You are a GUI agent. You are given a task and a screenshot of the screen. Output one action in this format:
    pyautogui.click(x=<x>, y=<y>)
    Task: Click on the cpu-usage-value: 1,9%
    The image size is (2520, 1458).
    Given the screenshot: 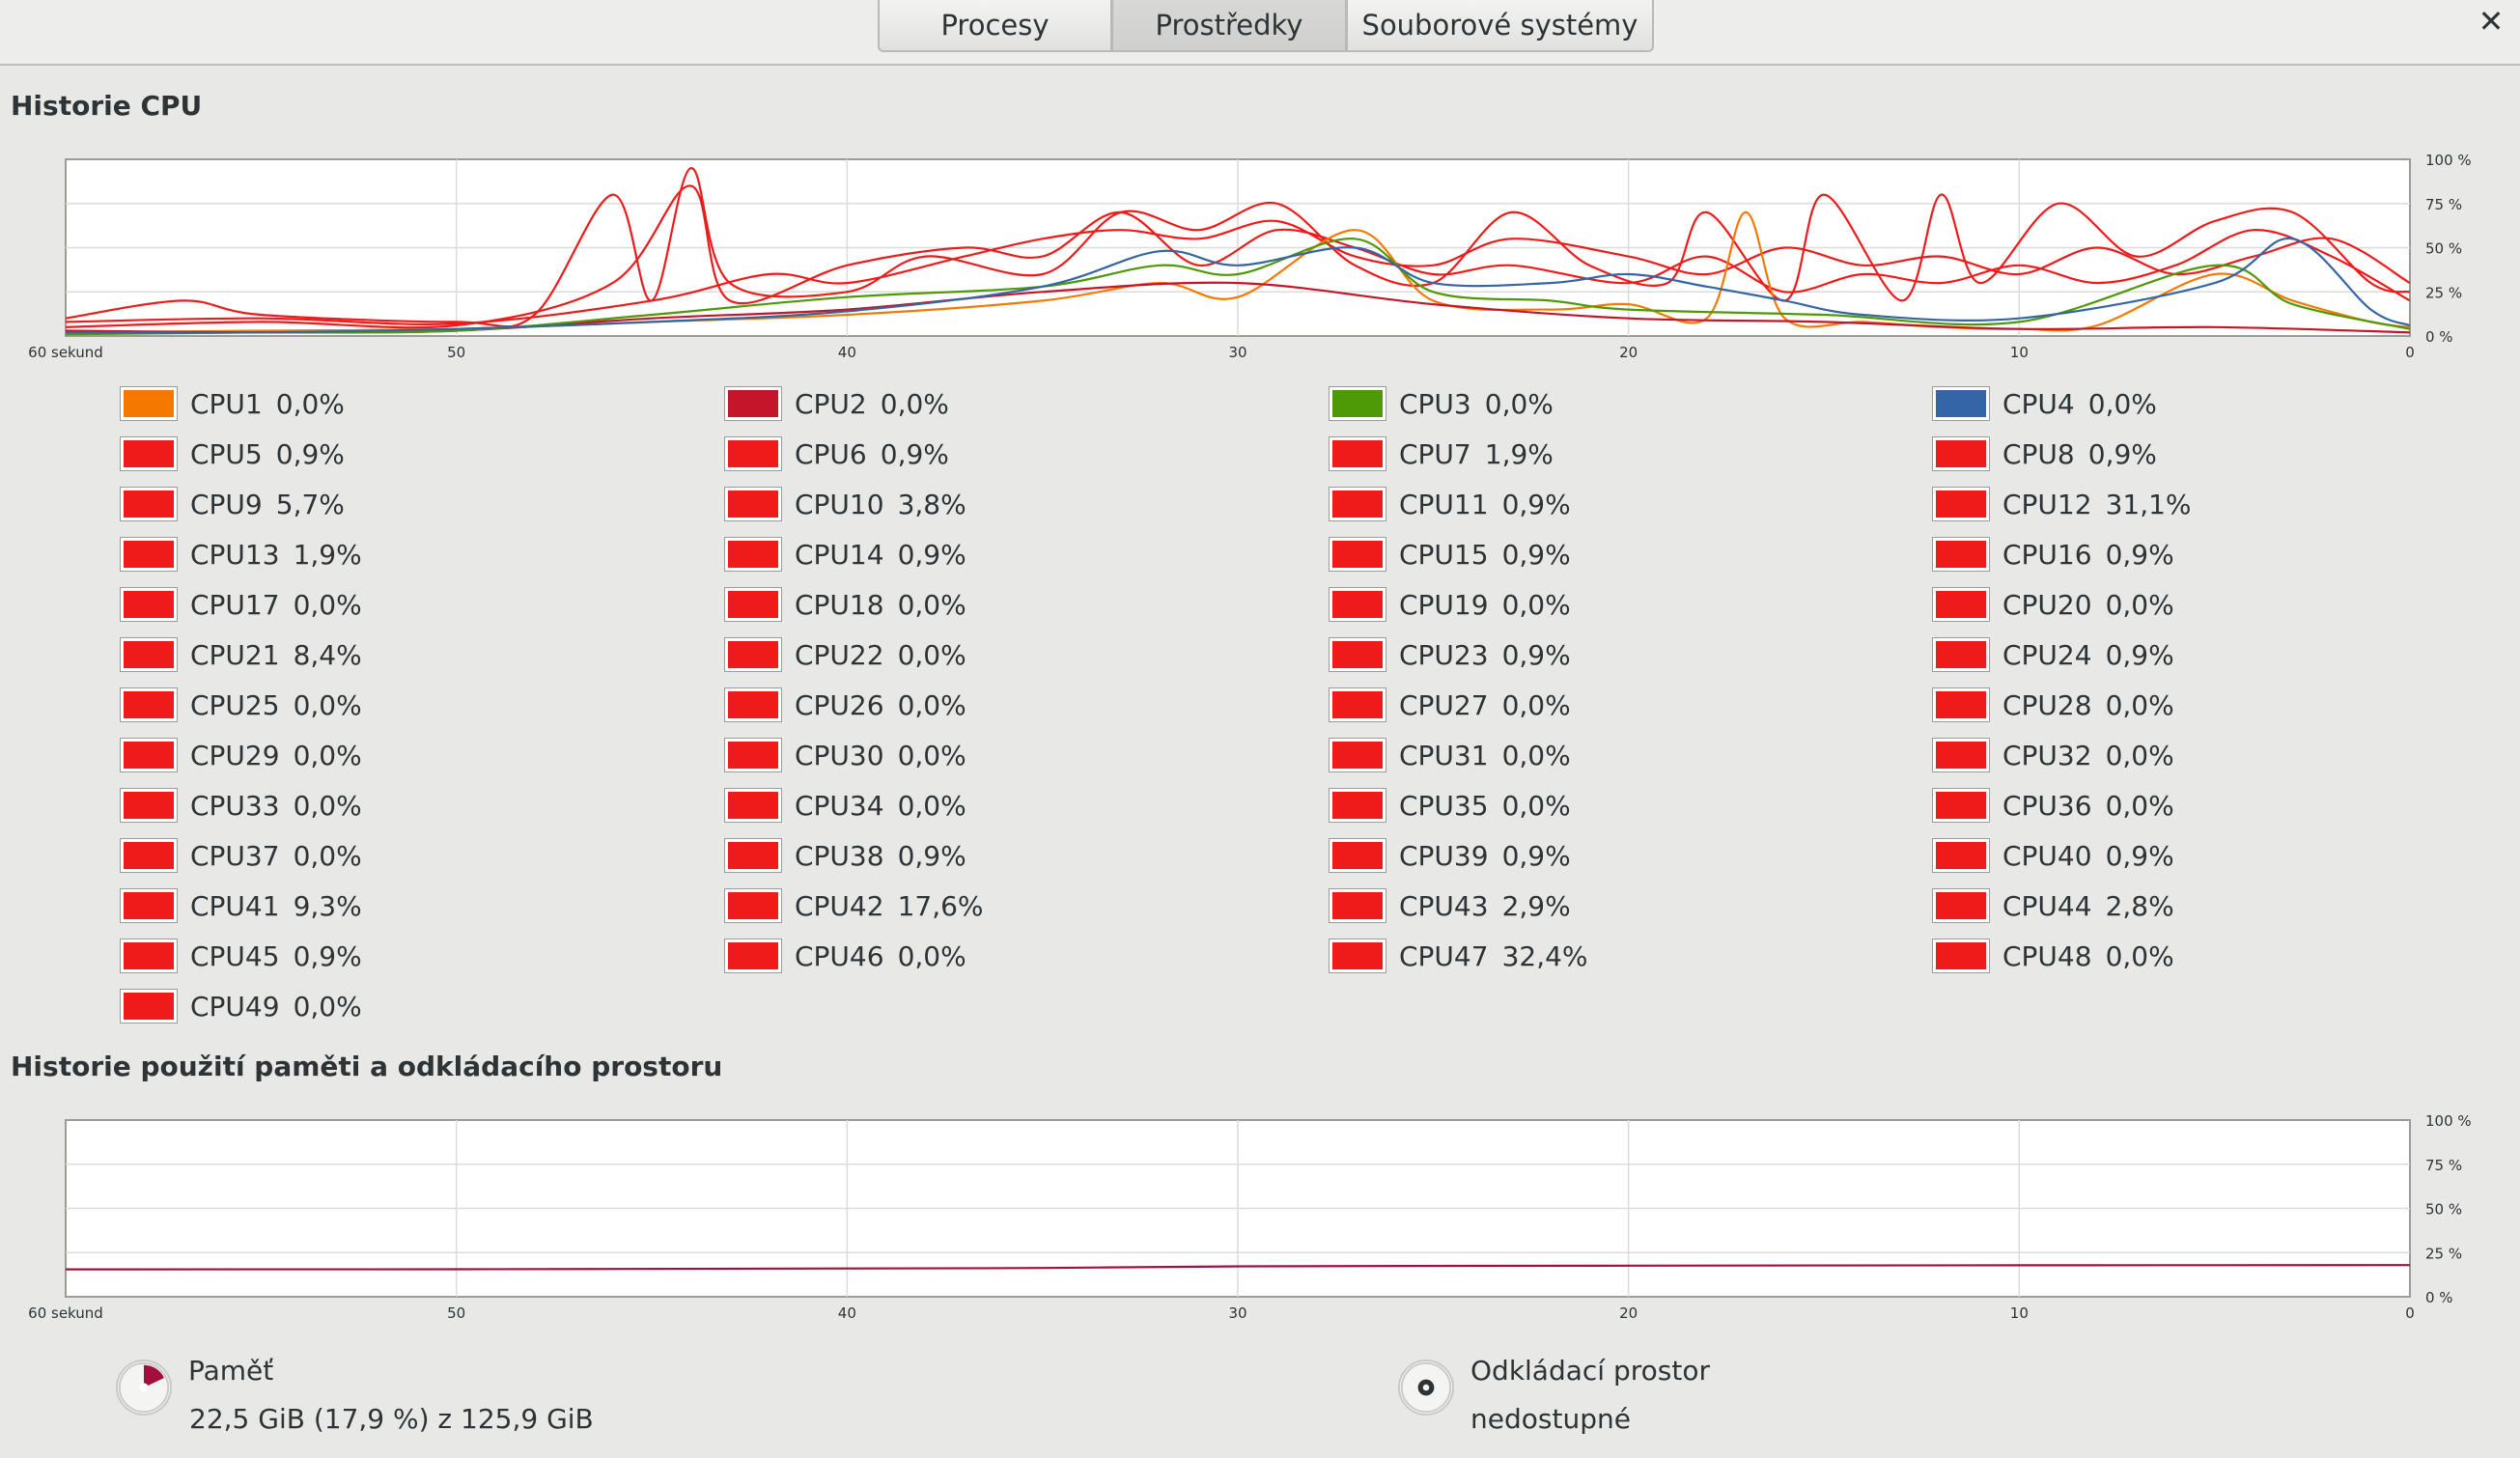 What is the action you would take?
    pyautogui.click(x=1519, y=453)
    